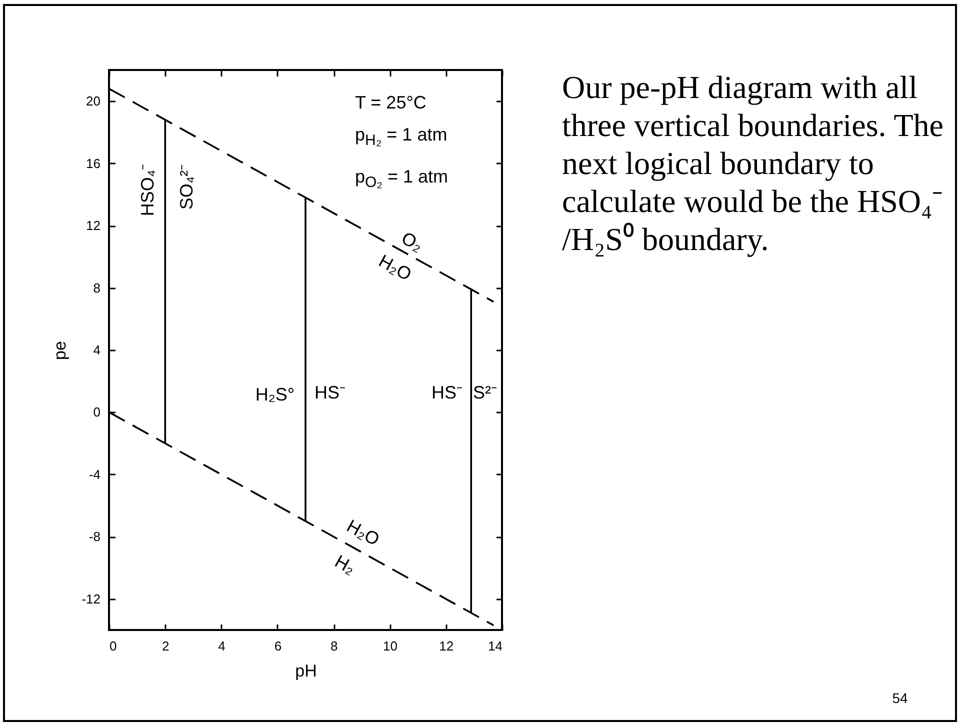  What do you see at coordinates (96, 288) in the screenshot?
I see `y-tick-label: 8` at bounding box center [96, 288].